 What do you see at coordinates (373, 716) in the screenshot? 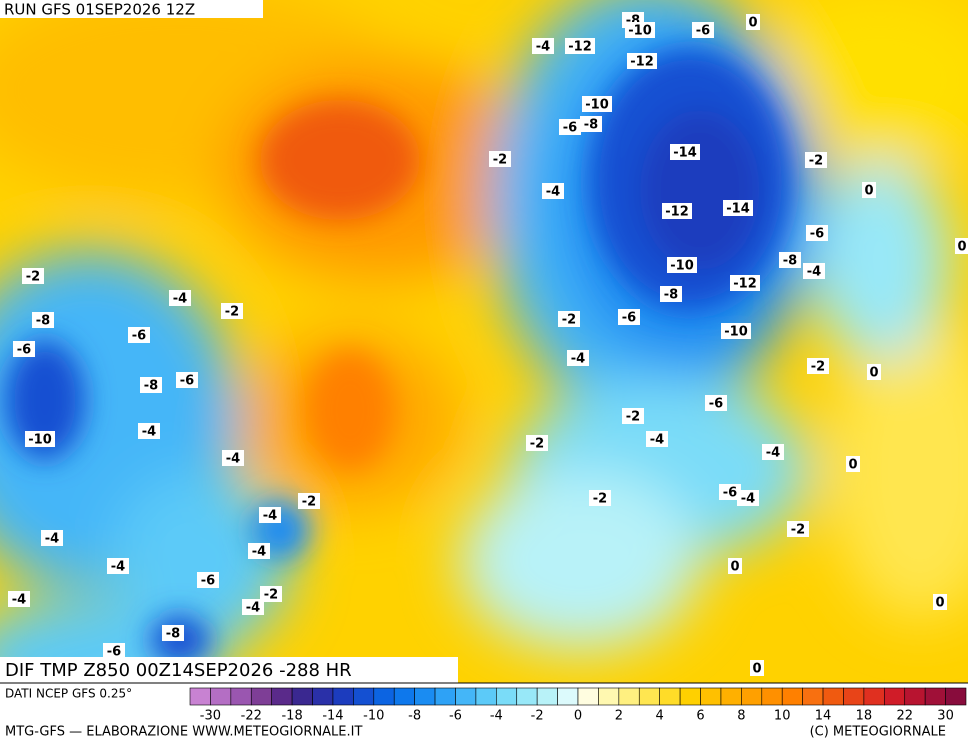
I see `colorbar-tick-label: -10` at bounding box center [373, 716].